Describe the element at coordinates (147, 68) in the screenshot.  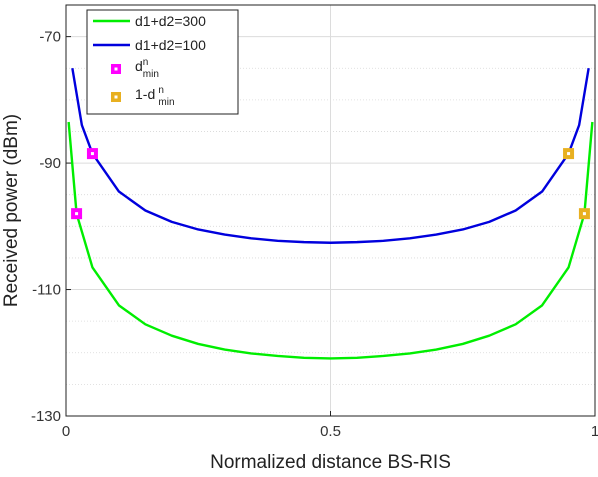
I see `legend-entry-label: dn min` at that location.